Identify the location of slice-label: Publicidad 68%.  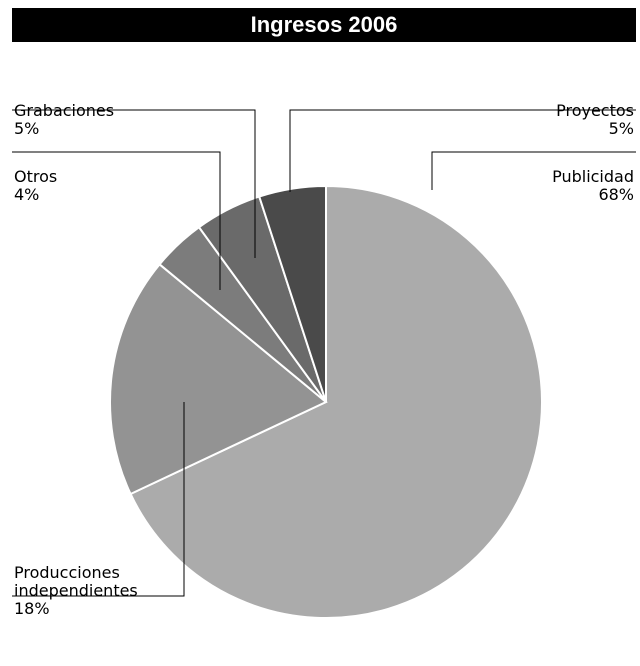
(593, 185).